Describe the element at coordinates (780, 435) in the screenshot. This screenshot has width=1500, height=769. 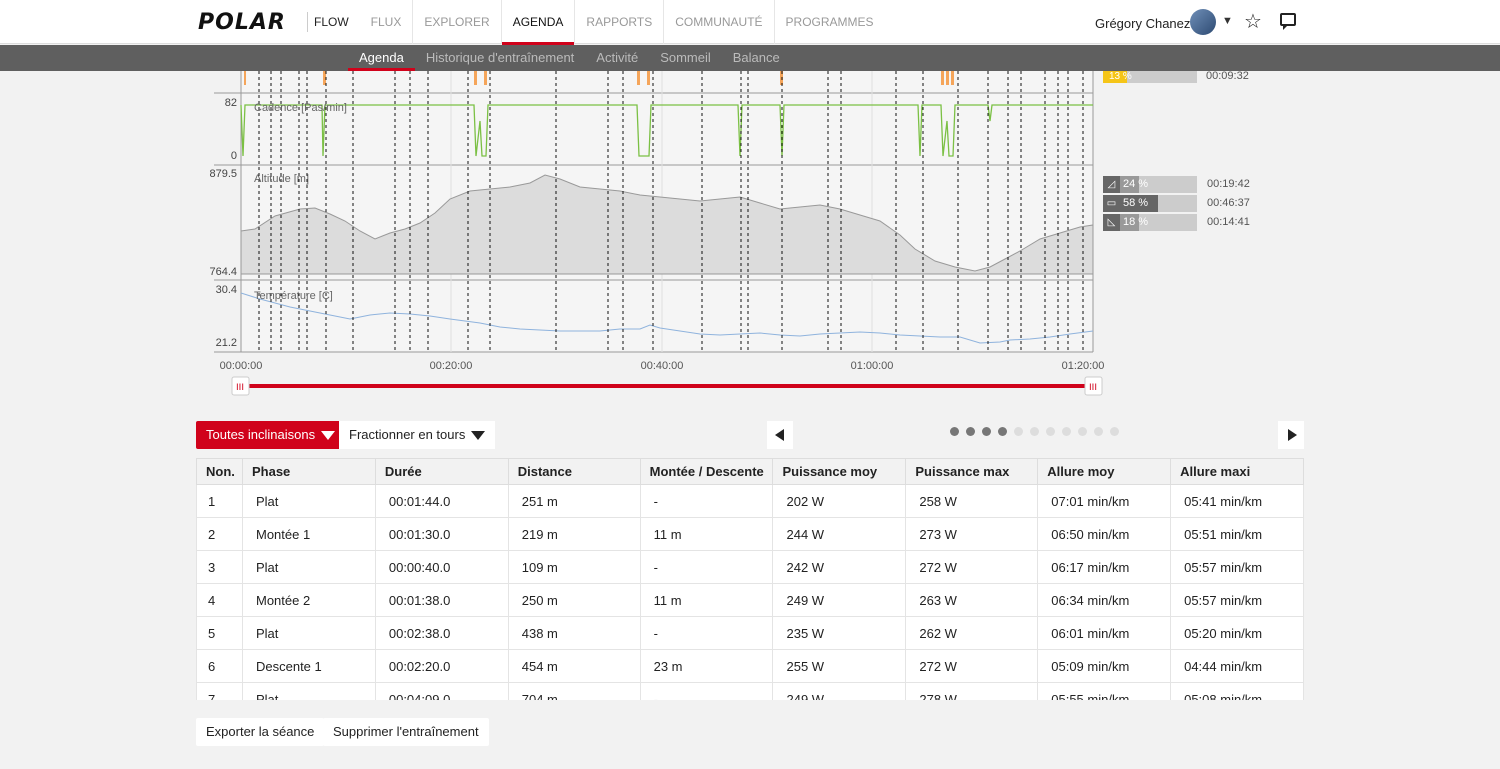
I see `prev-page-button` at that location.